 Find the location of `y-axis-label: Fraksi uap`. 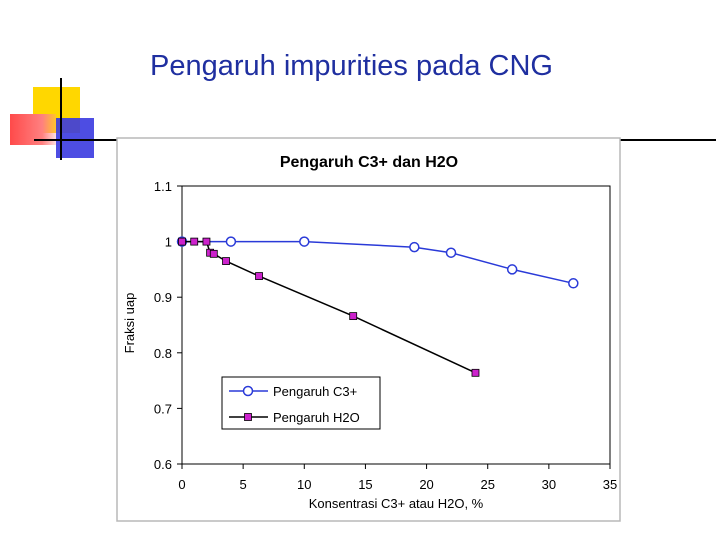

y-axis-label: Fraksi uap is located at coordinates (129, 323).